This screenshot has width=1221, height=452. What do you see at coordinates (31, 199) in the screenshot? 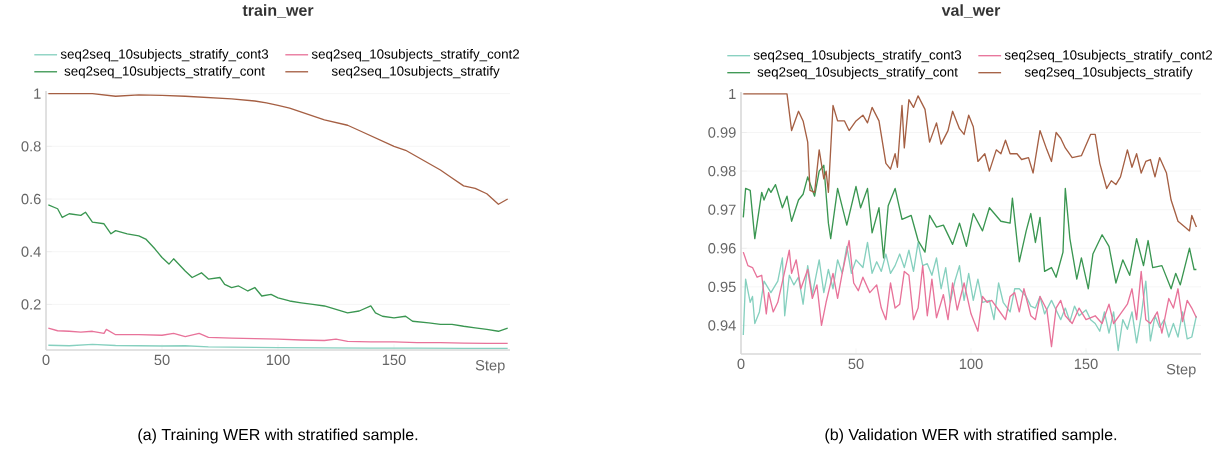
I see `y-tick-label: 0.6` at bounding box center [31, 199].